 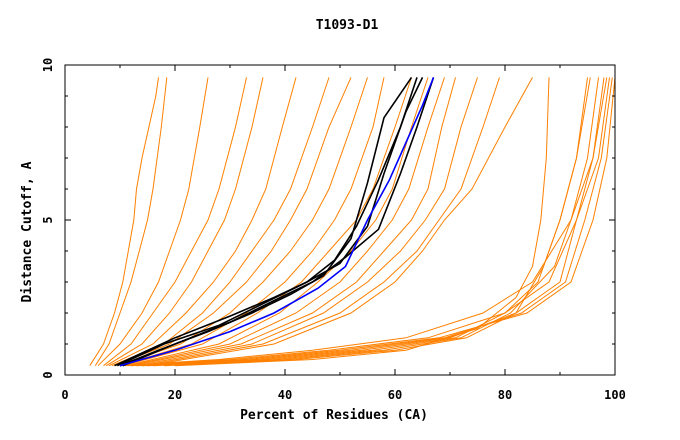 I want to click on x-tick-label: 20, so click(x=175, y=395).